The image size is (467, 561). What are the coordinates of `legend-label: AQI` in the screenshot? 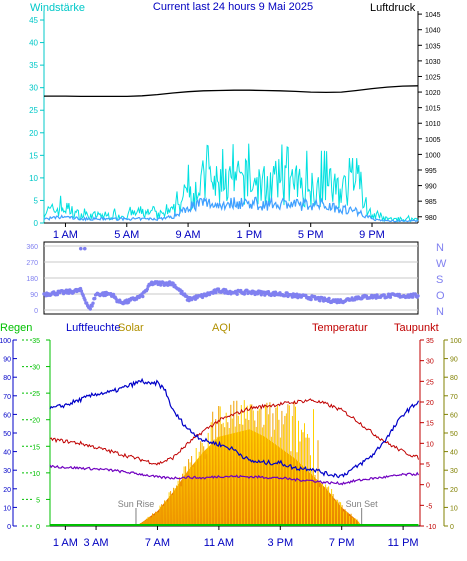 It's located at (221, 328).